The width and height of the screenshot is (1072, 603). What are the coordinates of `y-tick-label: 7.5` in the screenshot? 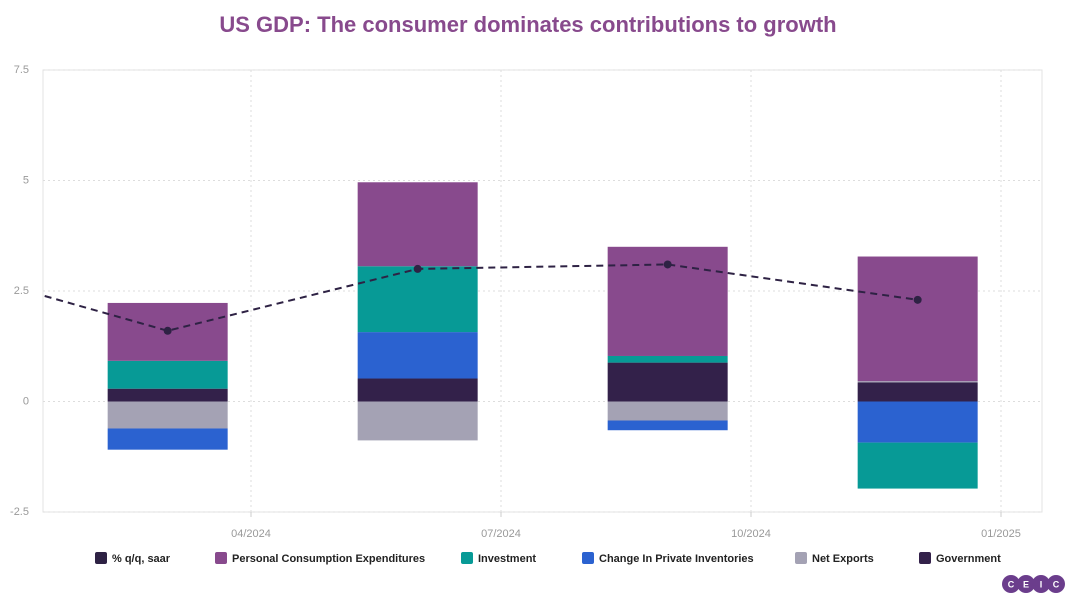 It's located at (21, 70).